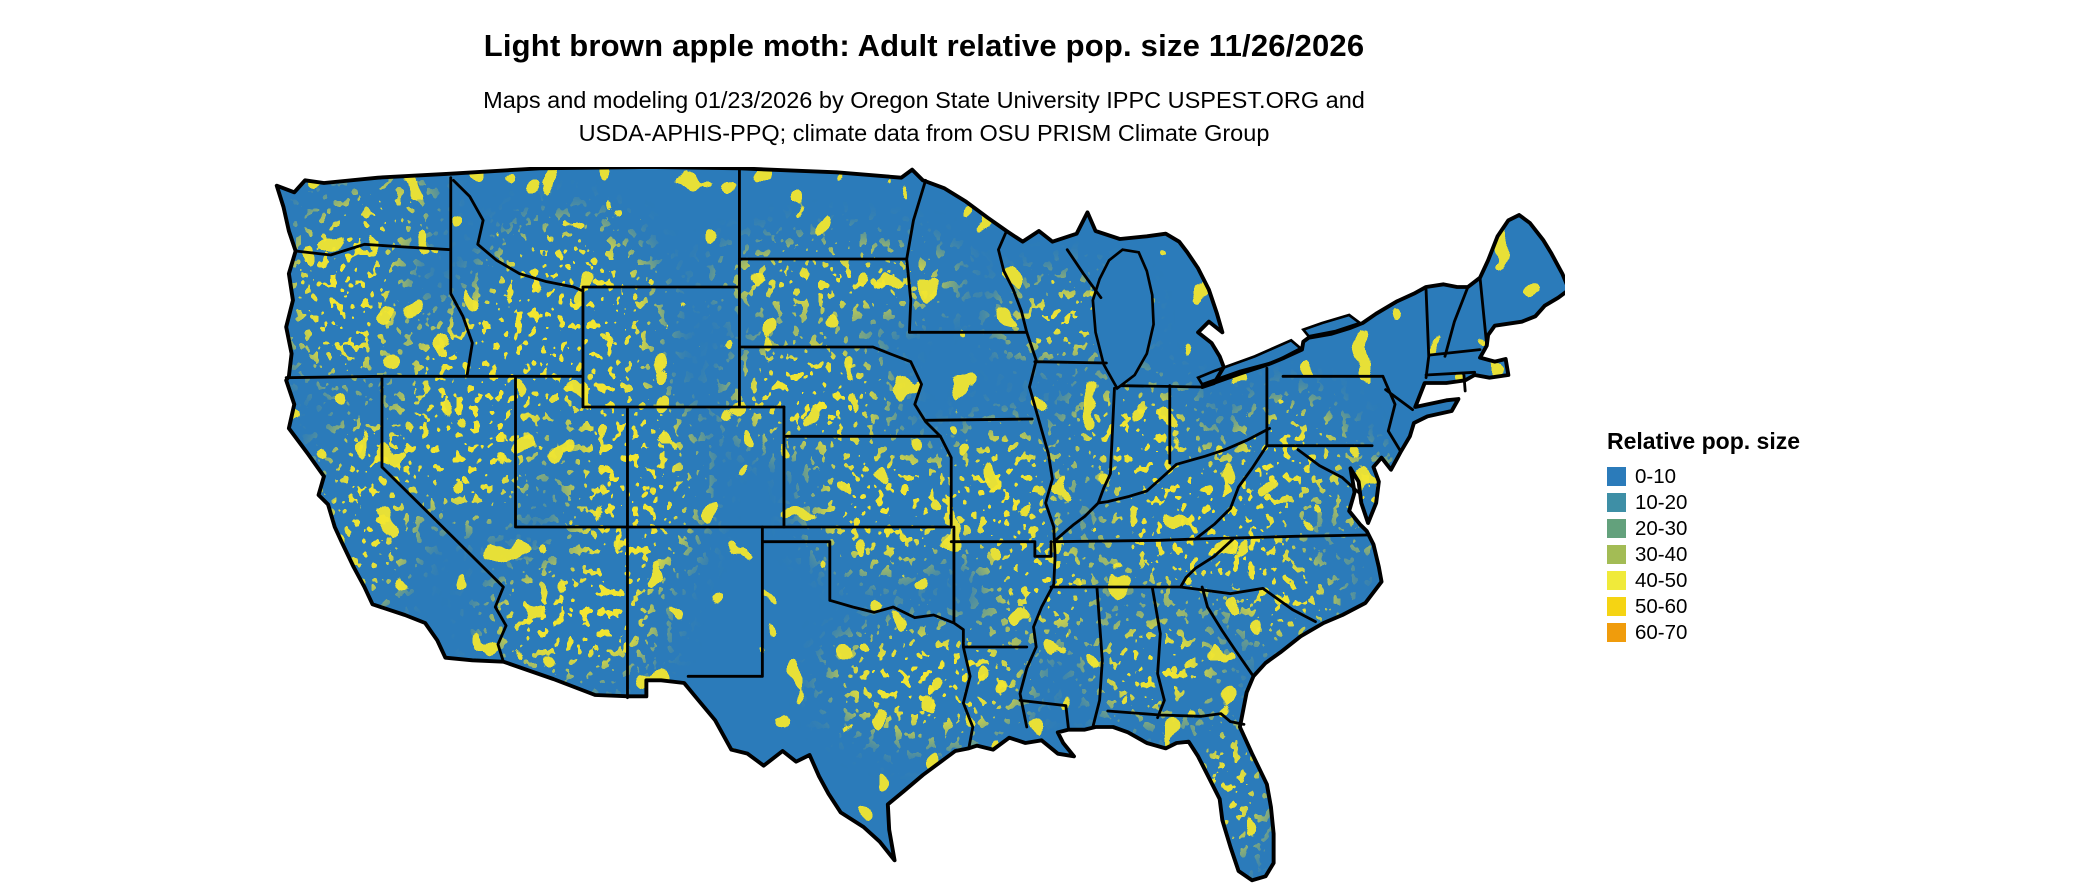 The image size is (2100, 892). Describe the element at coordinates (1661, 528) in the screenshot. I see `legend-item-label: 20-30` at that location.